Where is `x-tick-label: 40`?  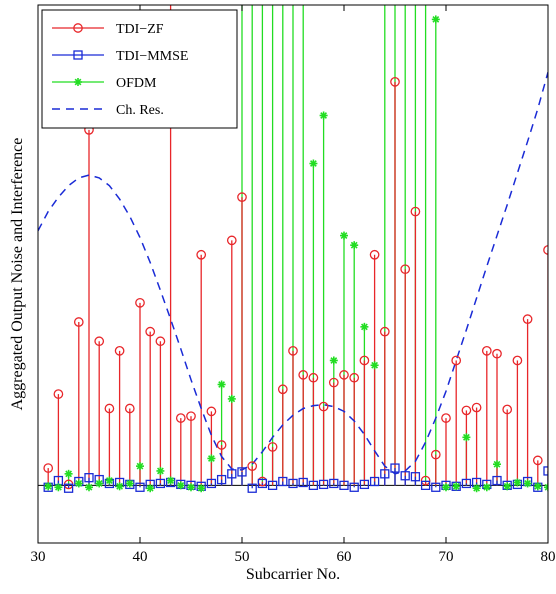 x-tick-label: 40 is located at coordinates (140, 557).